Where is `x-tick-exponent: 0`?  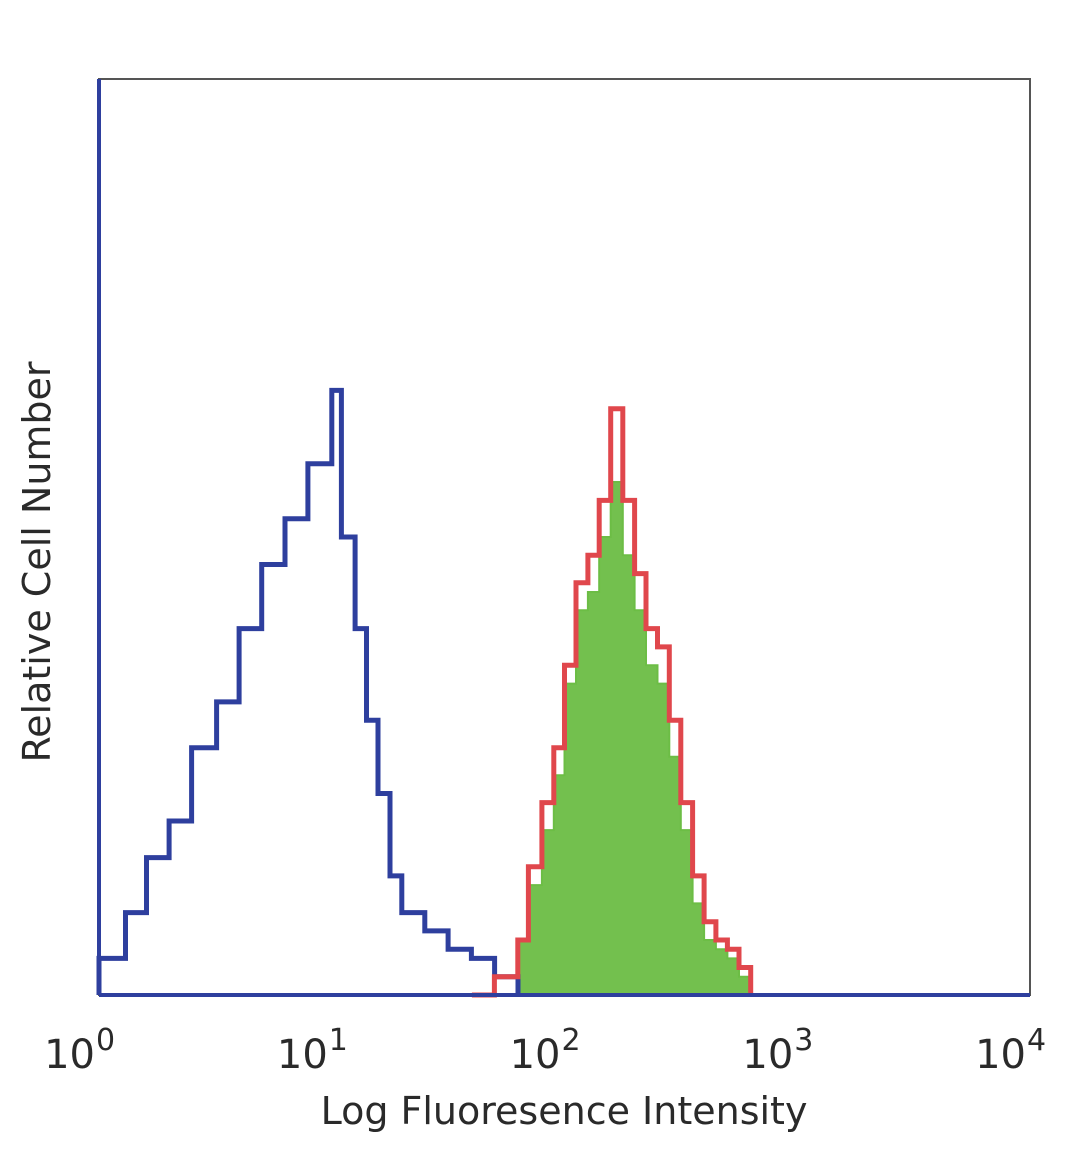
x-tick-exponent: 0 is located at coordinates (105, 1040).